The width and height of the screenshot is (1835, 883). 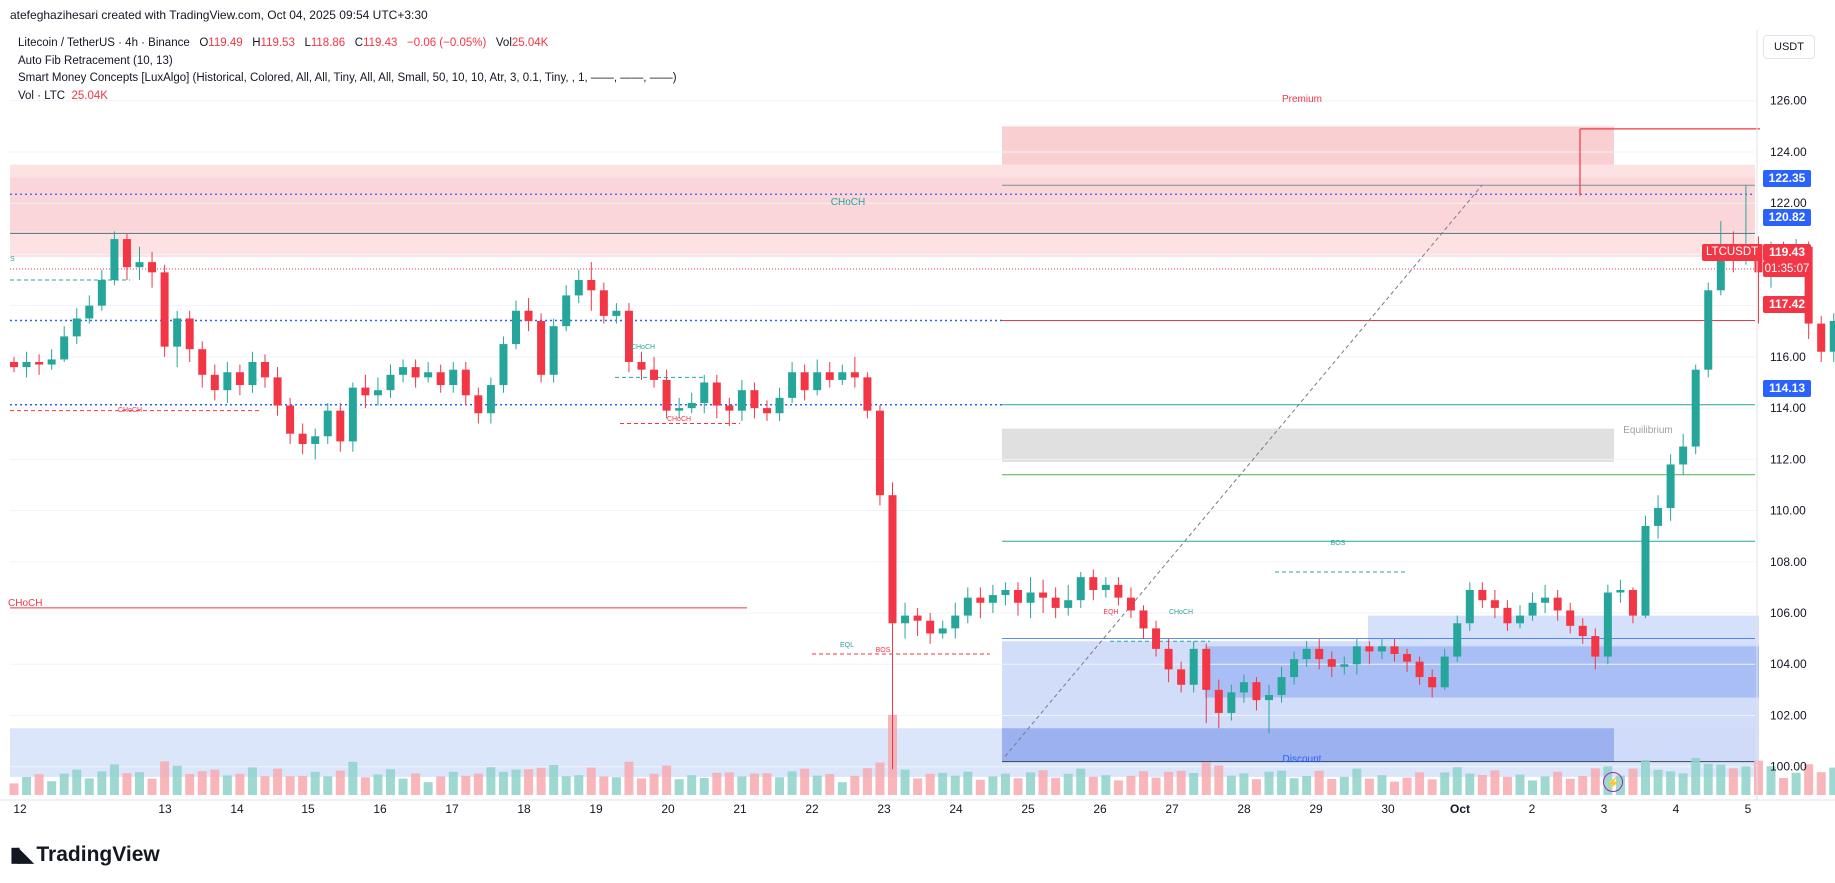 What do you see at coordinates (85, 854) in the screenshot?
I see `tradingview-brand: ▮◣ TradingView` at bounding box center [85, 854].